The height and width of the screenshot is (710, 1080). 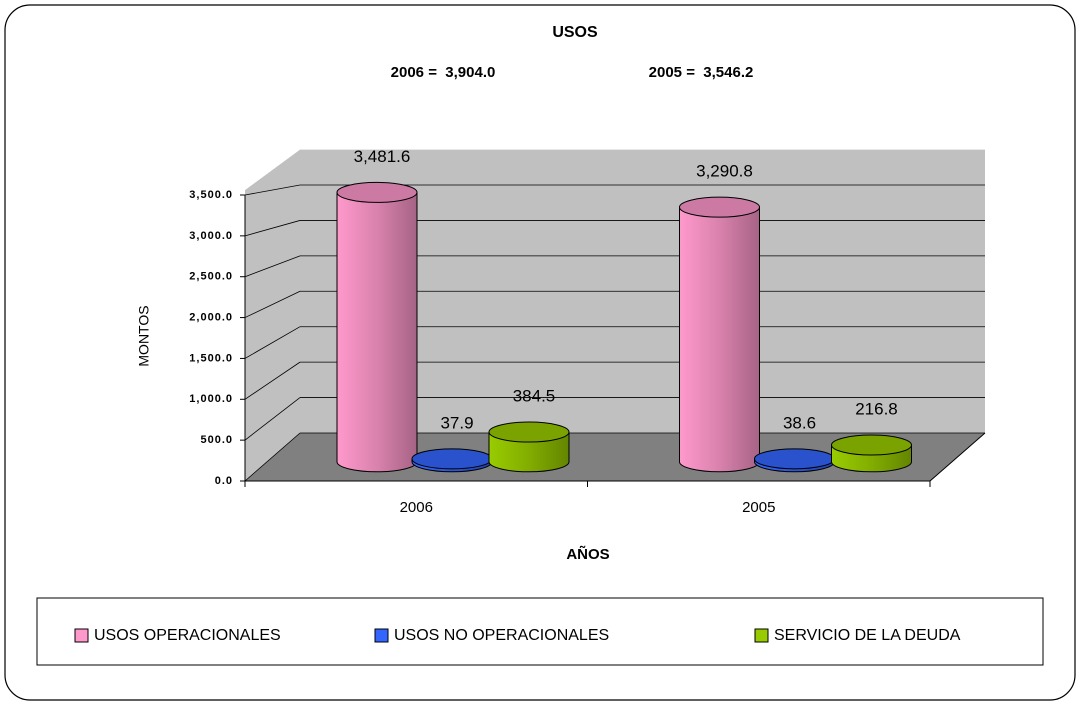 I want to click on legend-label: SERVICIO DE LA DEUDA, so click(x=867, y=635).